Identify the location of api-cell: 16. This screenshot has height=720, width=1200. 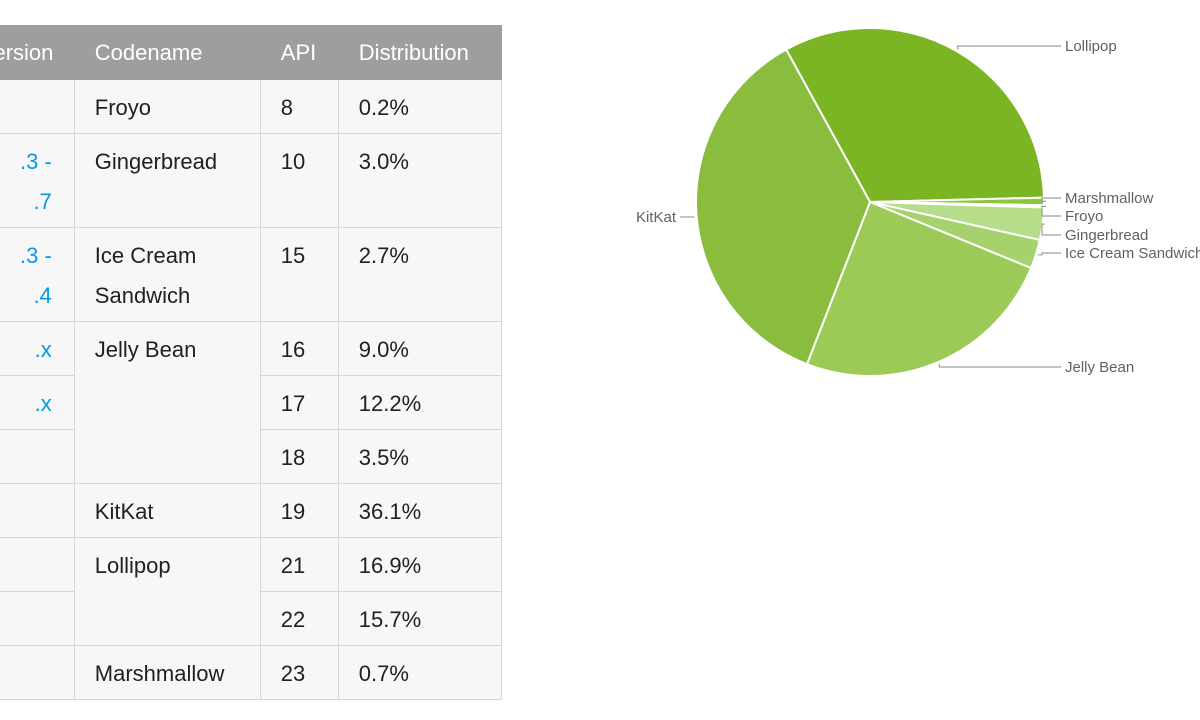
(299, 348).